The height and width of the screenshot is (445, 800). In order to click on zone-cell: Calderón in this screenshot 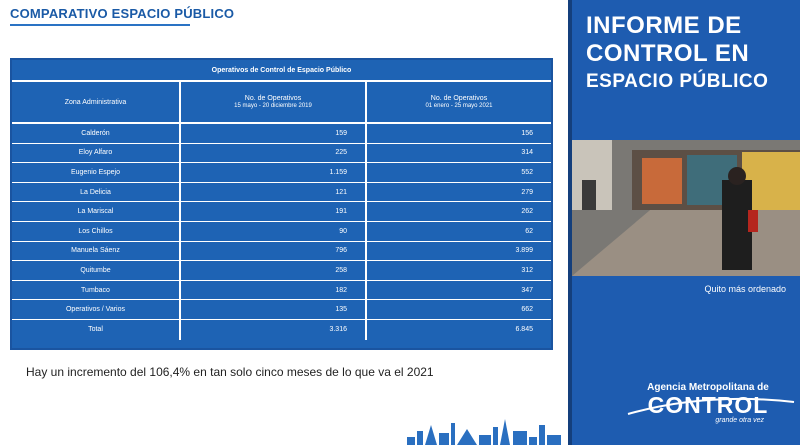, I will do `click(96, 133)`.